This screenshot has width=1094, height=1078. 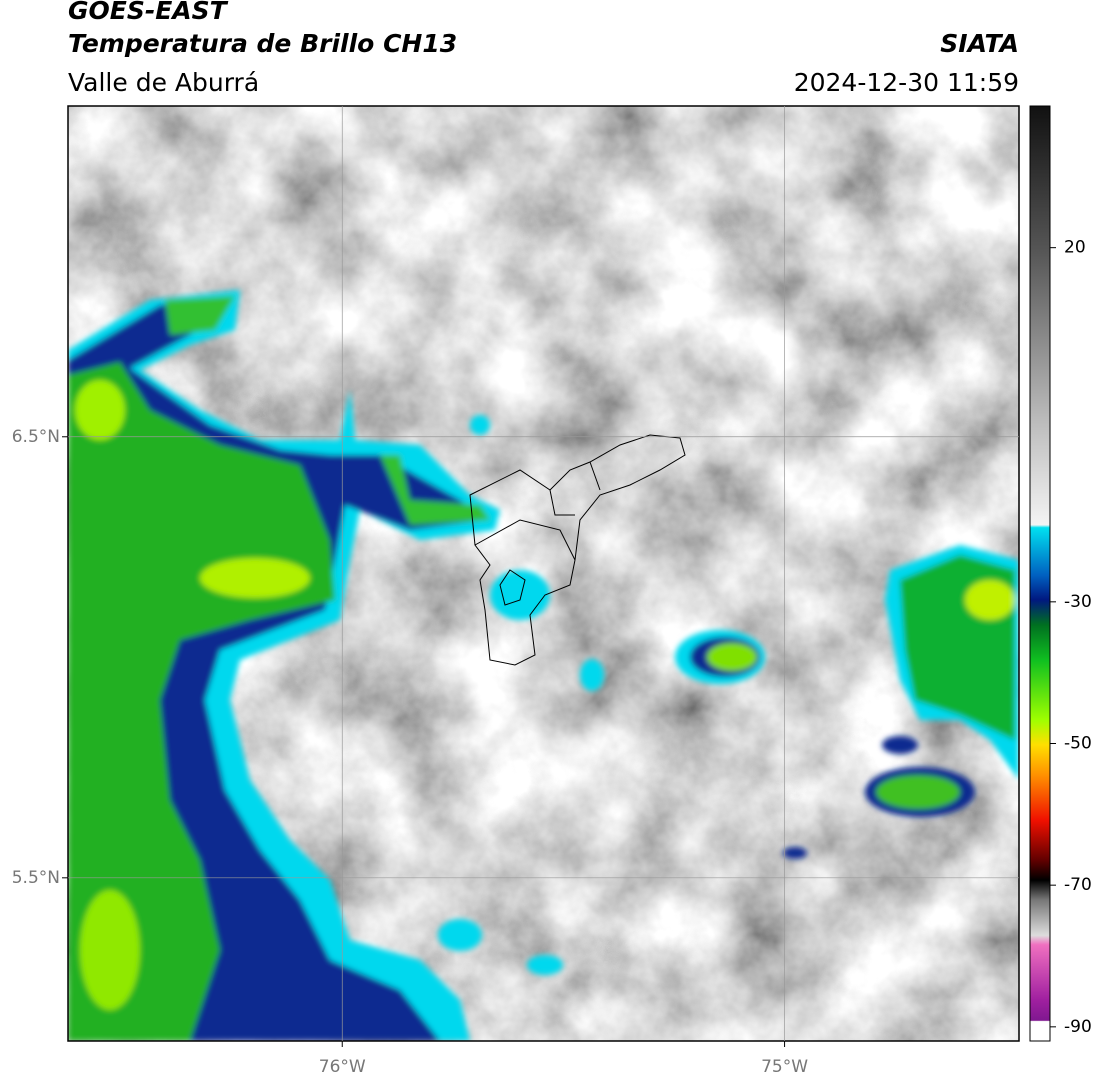 I want to click on datetime: 2024-12-30 11:59, so click(x=906, y=82).